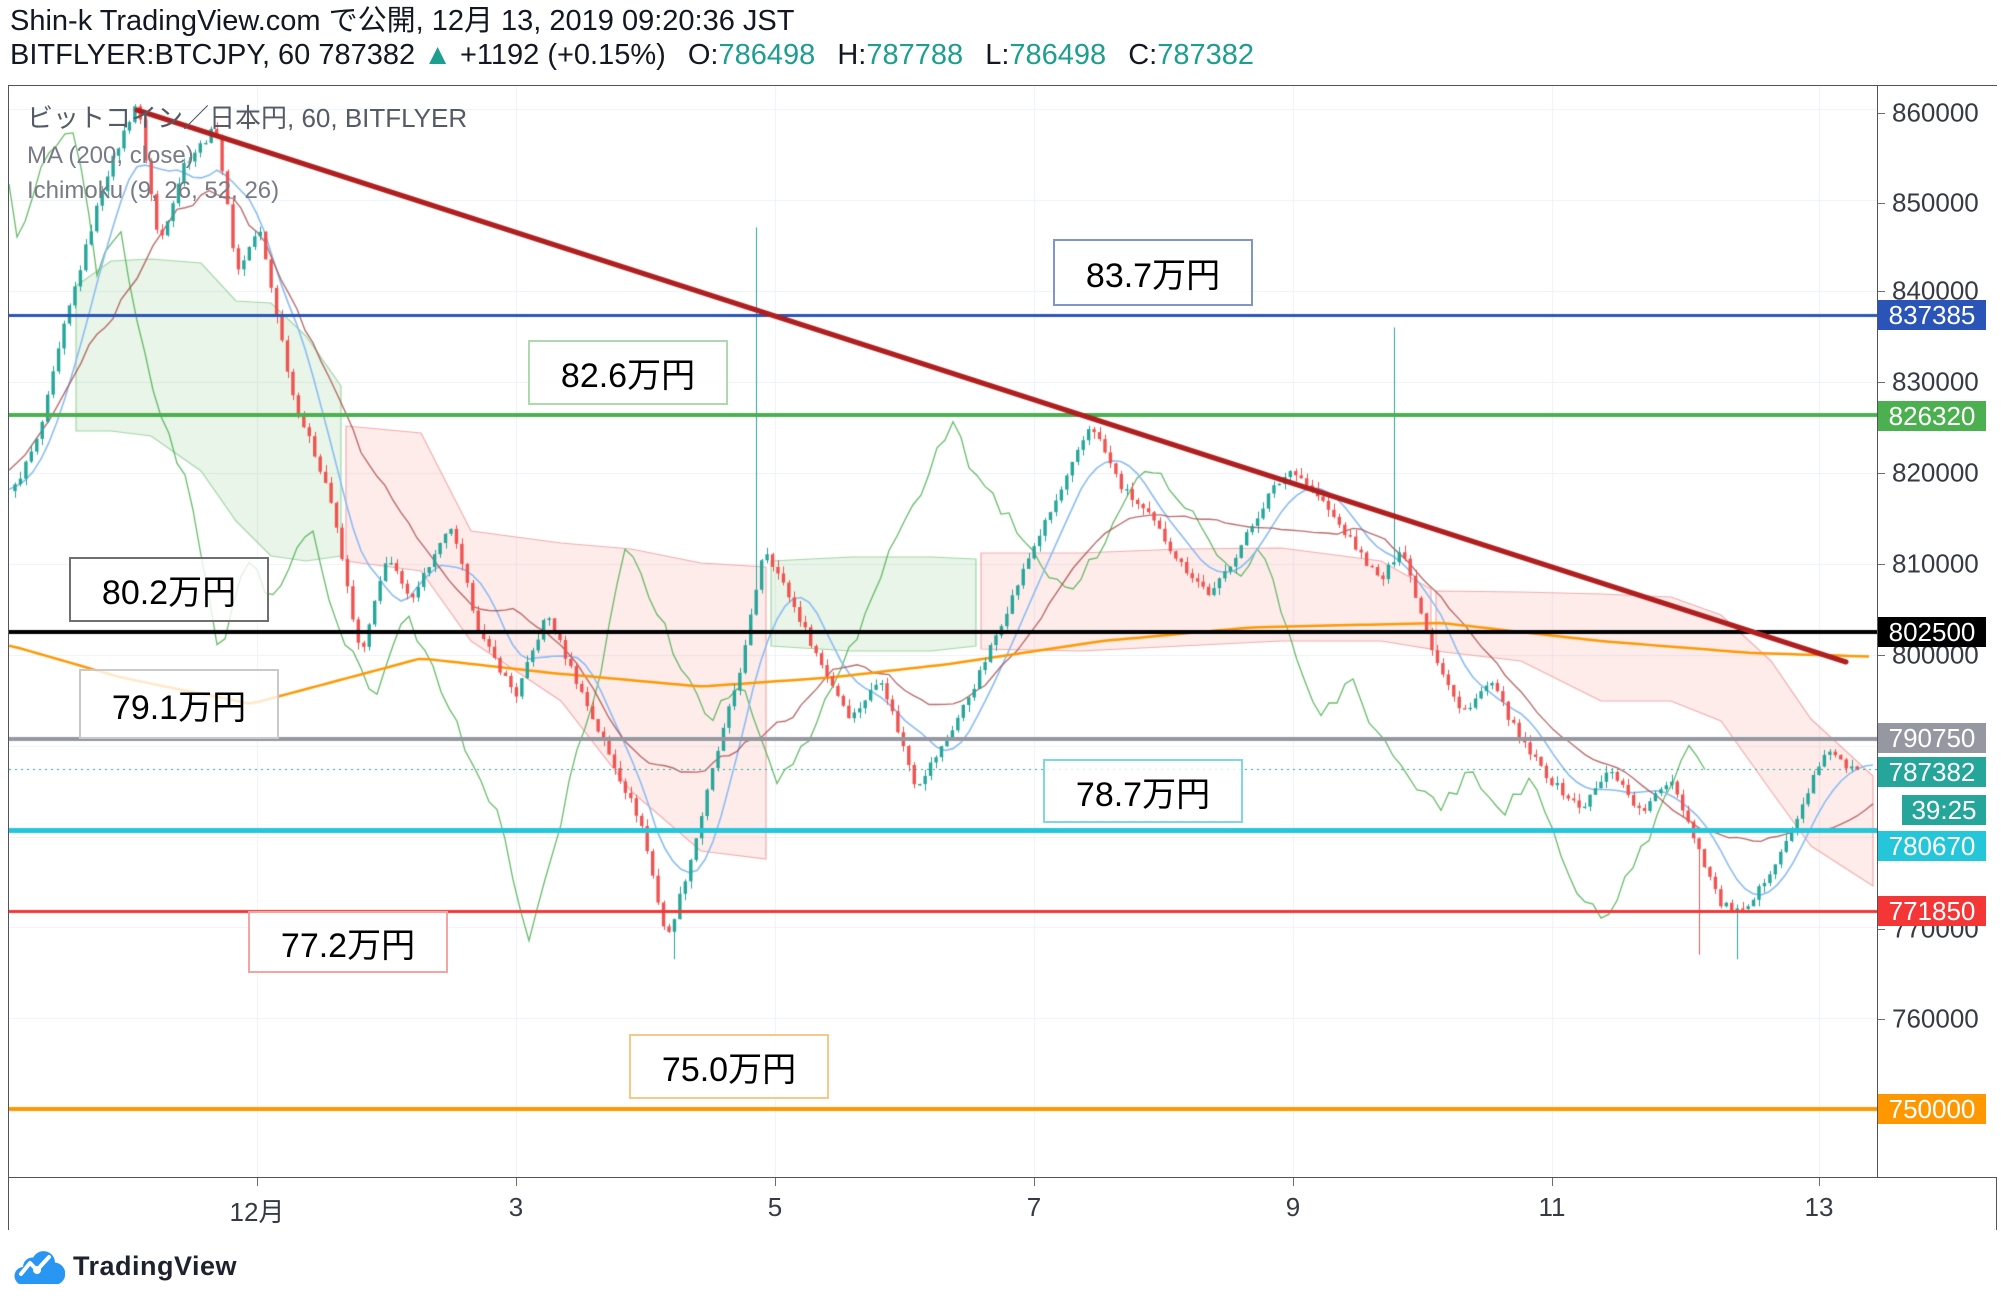 This screenshot has width=2012, height=1306. Describe the element at coordinates (516, 1207) in the screenshot. I see `time-tick-label: 3` at that location.